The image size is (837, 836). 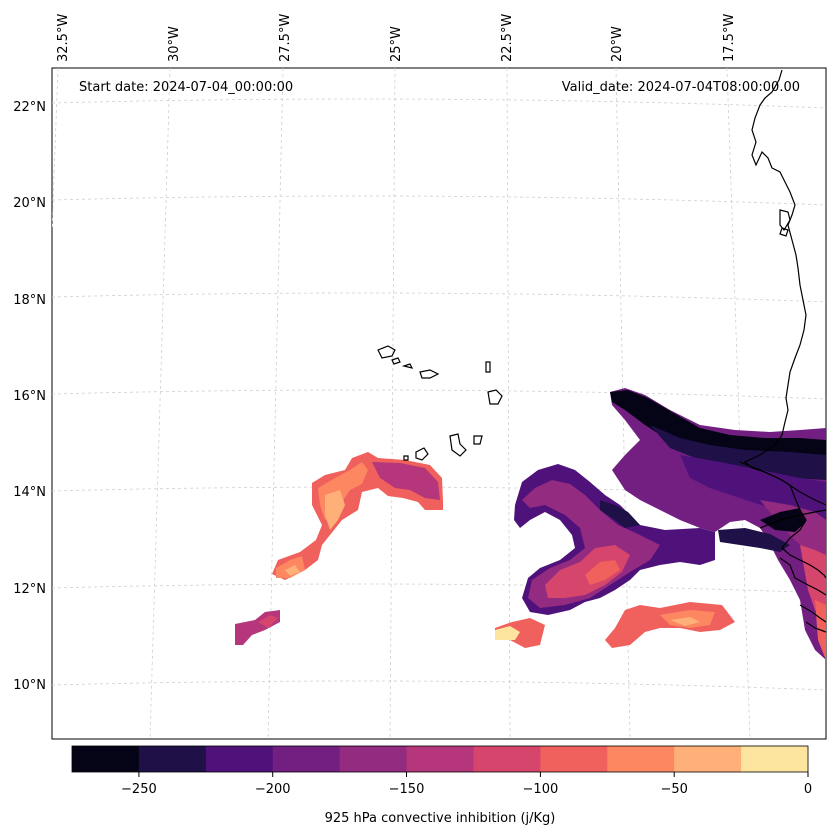 I want to click on lon-label-25w: 25°W, so click(x=396, y=44).